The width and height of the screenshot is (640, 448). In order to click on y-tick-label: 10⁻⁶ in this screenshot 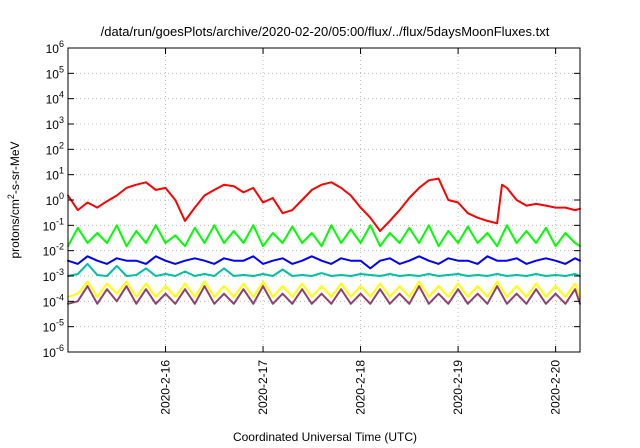, I will do `click(53, 351)`.